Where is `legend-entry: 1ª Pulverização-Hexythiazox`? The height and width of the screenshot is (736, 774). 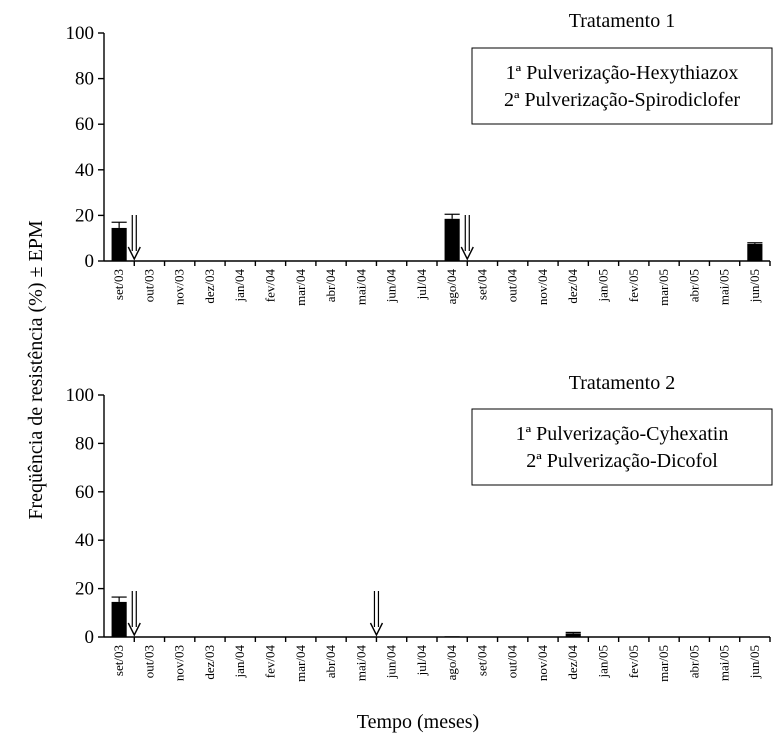
legend-entry: 1ª Pulverização-Hexythiazox is located at coordinates (622, 73).